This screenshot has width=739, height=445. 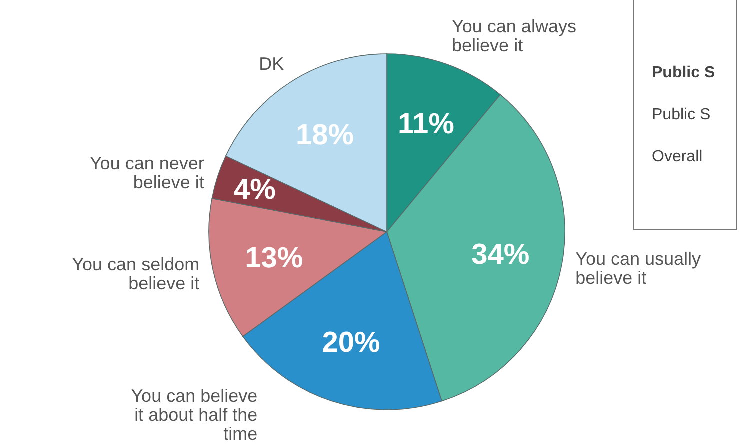 I want to click on slice-label: You can always believe it, so click(x=514, y=36).